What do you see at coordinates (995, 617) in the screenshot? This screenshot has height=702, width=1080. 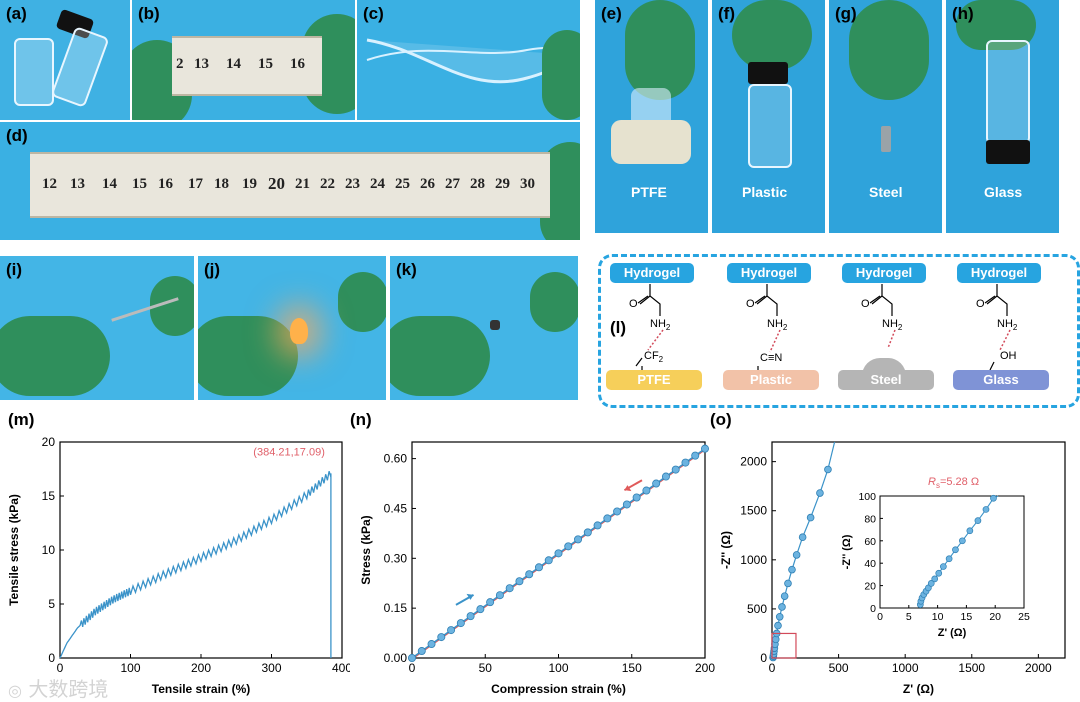 I see `o-inset-x-tick-label: 20` at bounding box center [995, 617].